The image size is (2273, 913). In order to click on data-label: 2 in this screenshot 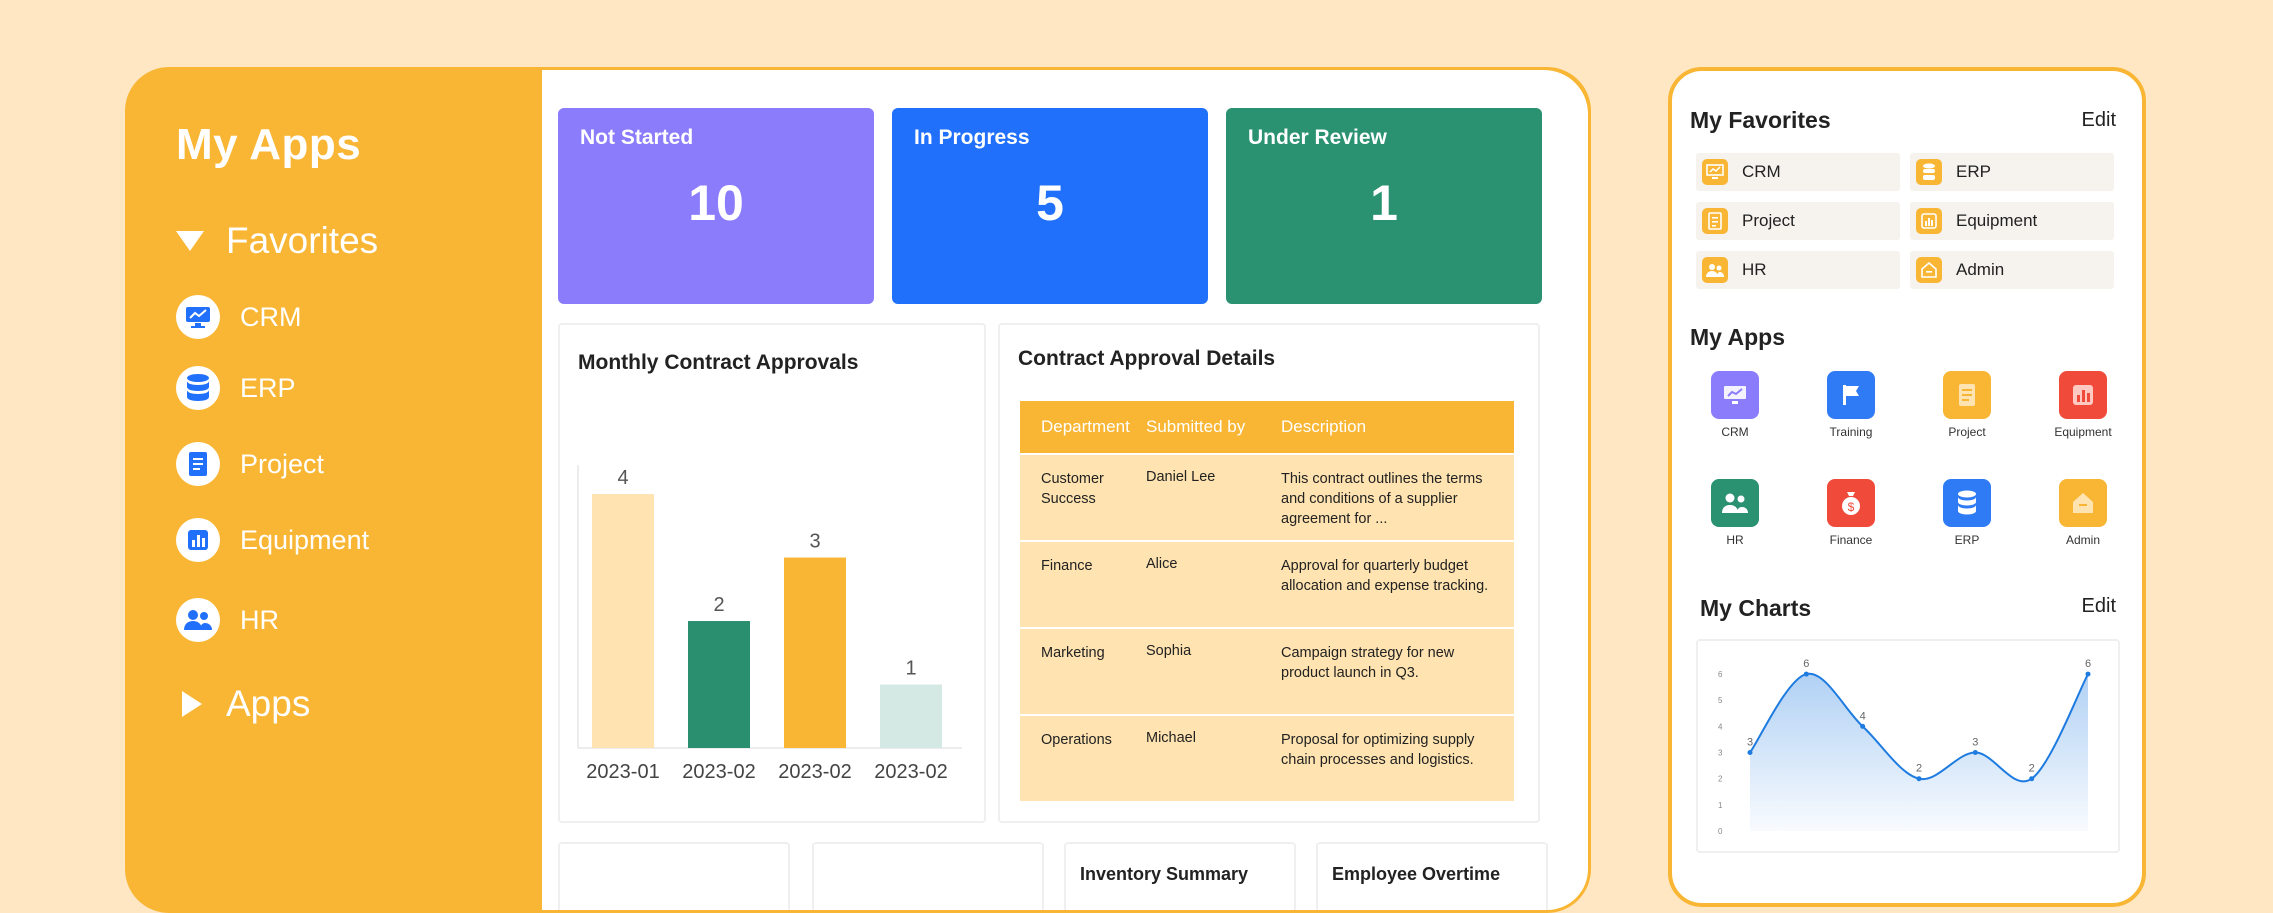, I will do `click(2032, 769)`.